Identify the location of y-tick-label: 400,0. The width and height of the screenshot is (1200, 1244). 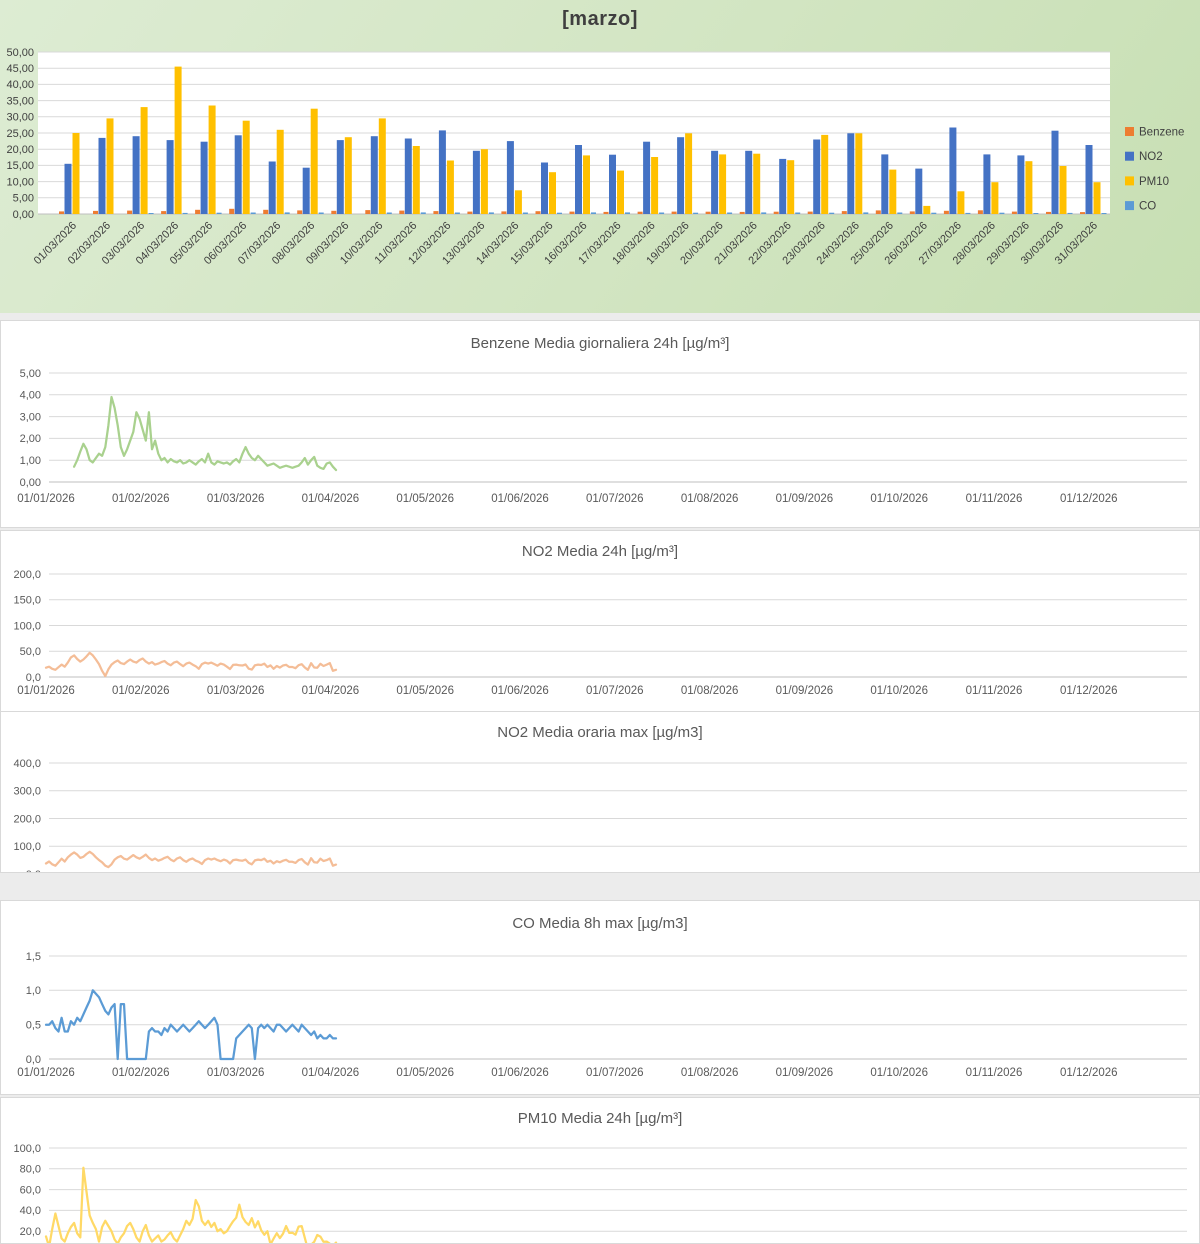
(27, 764).